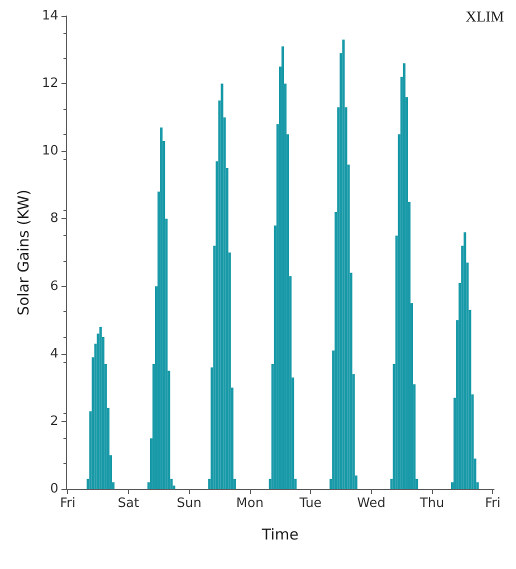  I want to click on y-tick-label: 12, so click(50, 84).